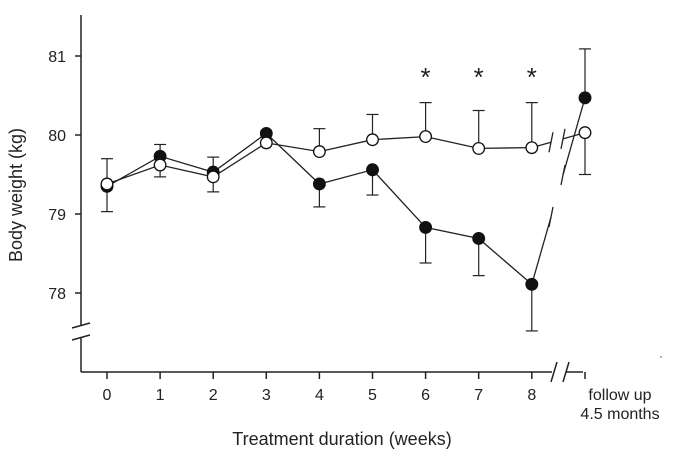 This screenshot has width=674, height=463. What do you see at coordinates (566, 372) in the screenshot?
I see `x-axis-break-mark-right` at bounding box center [566, 372].